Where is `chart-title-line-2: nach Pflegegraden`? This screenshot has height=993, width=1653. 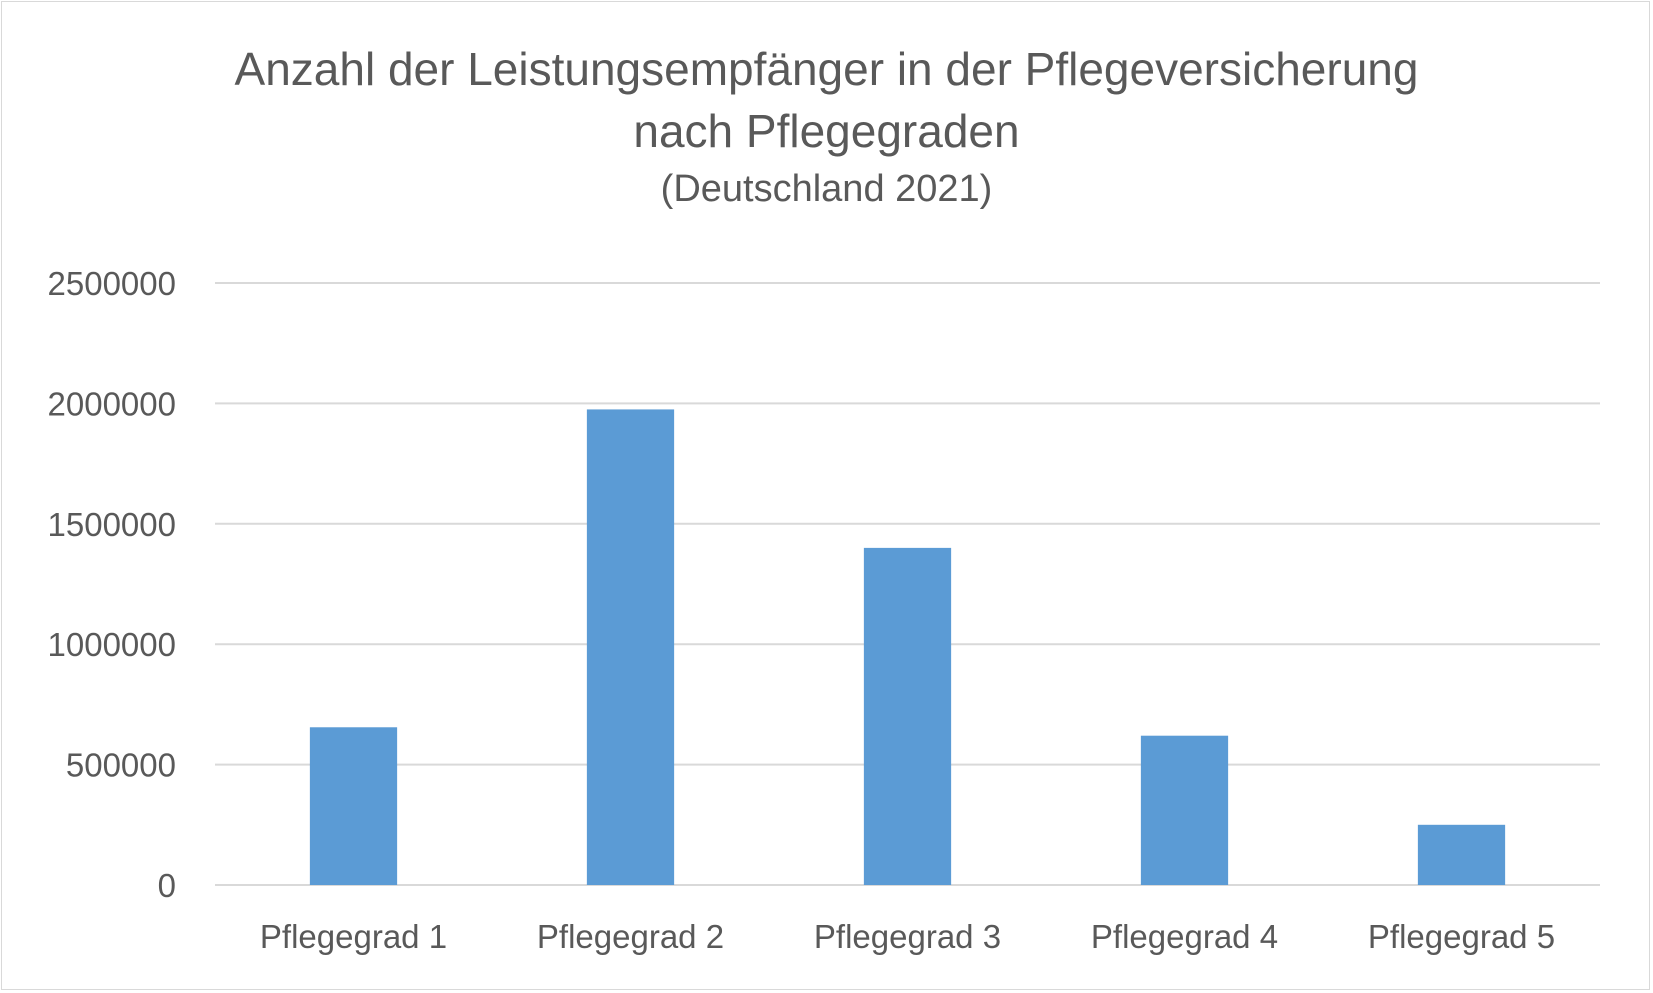 chart-title-line-2: nach Pflegegraden is located at coordinates (826, 131).